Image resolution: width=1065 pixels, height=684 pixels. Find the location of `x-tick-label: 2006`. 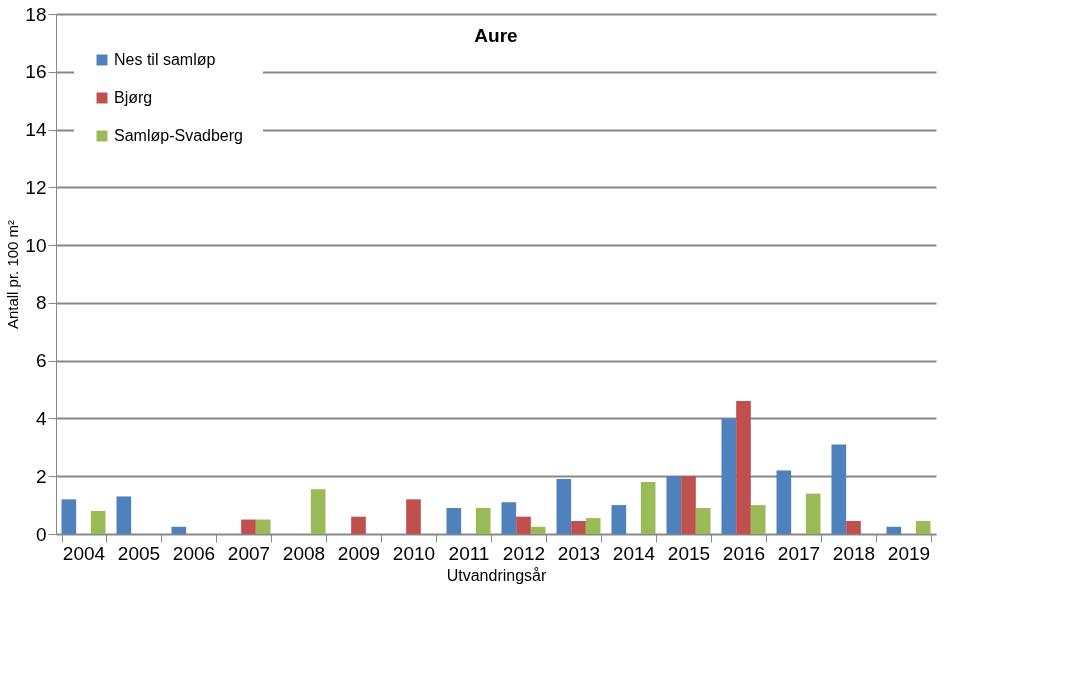

x-tick-label: 2006 is located at coordinates (194, 553).